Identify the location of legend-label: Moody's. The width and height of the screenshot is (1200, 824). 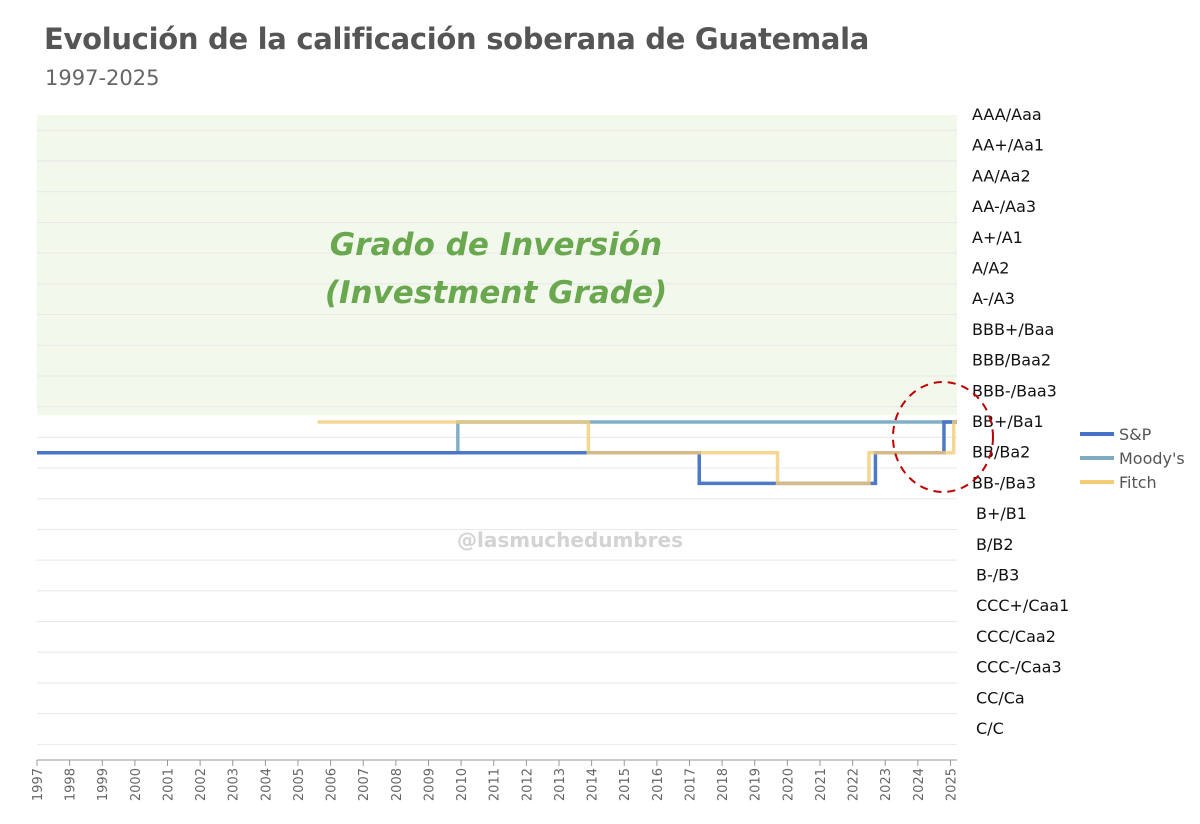
(1152, 458).